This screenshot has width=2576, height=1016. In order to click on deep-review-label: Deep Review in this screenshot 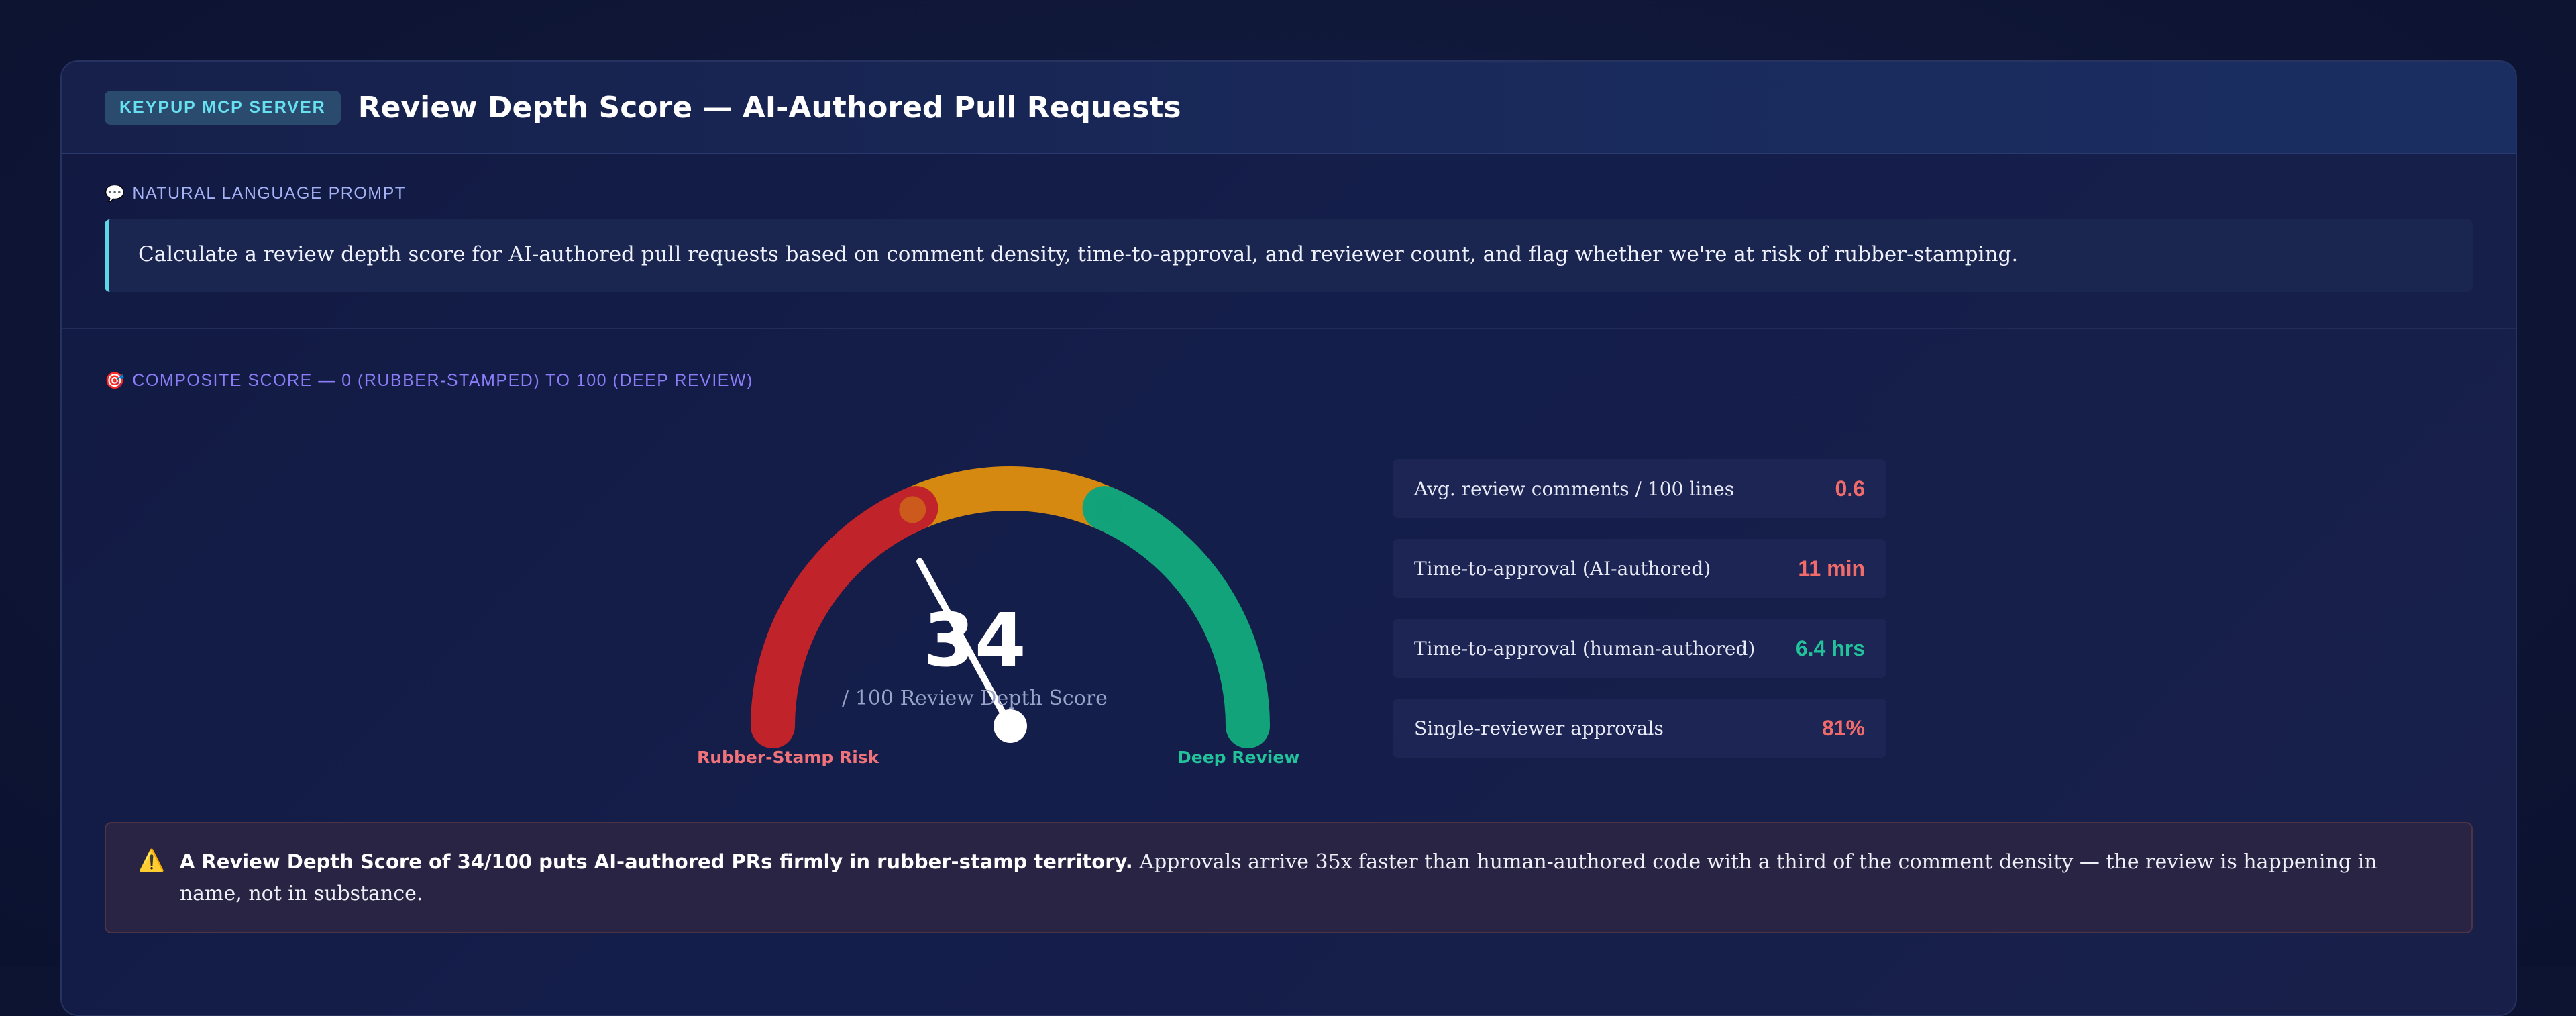, I will do `click(1238, 758)`.